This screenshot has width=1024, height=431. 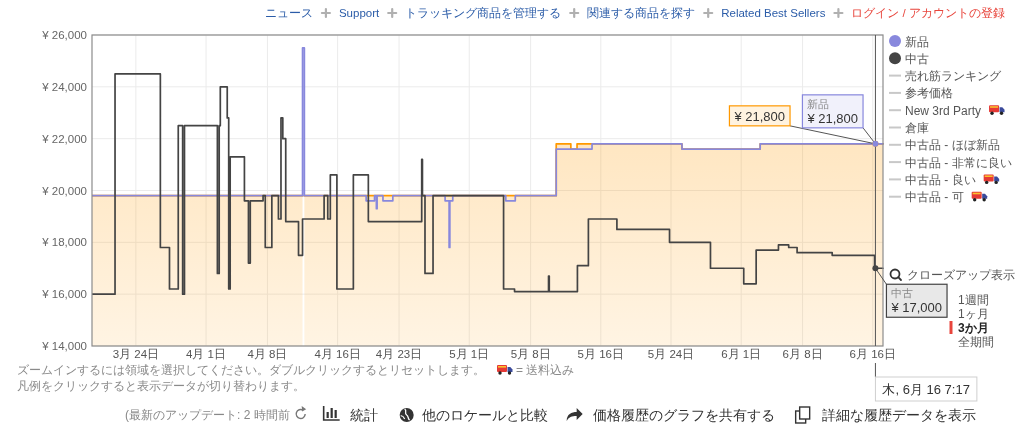 What do you see at coordinates (359, 13) in the screenshot?
I see `text: Support` at bounding box center [359, 13].